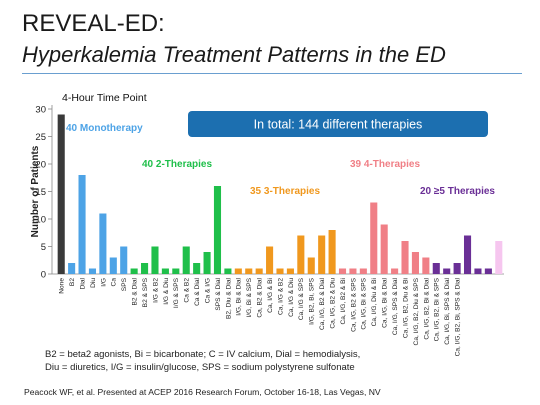 The width and height of the screenshot is (540, 405). I want to click on x-tick-label: Ca, I/G & Bi, so click(270, 294).